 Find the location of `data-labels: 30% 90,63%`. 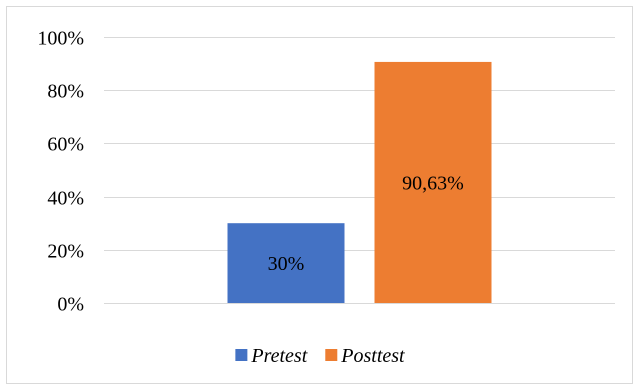

data-labels: 30% 90,63% is located at coordinates (366, 223).